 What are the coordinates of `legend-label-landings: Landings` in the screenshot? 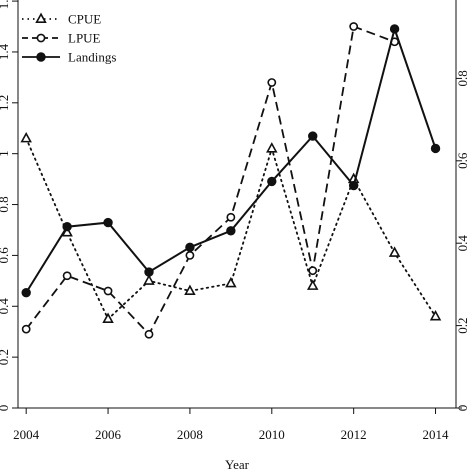 It's located at (92, 57).